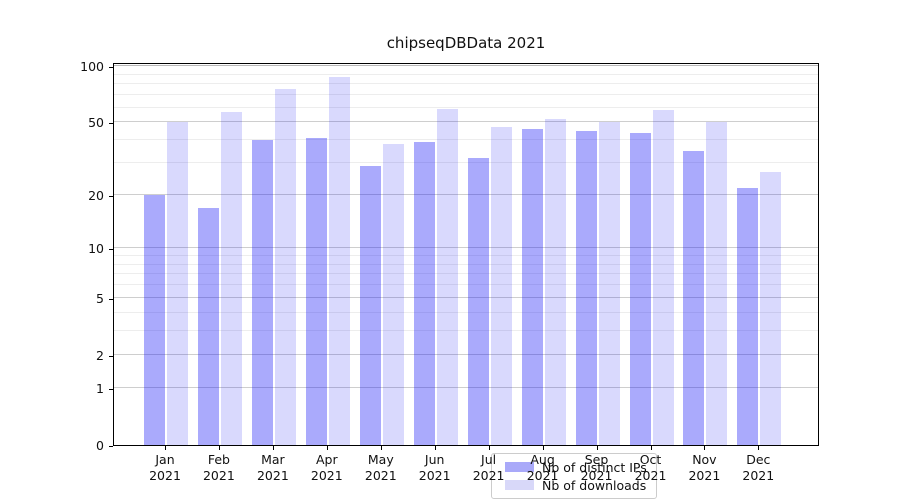 This screenshot has width=900, height=500. What do you see at coordinates (219, 448) in the screenshot?
I see `x-tick-feb` at bounding box center [219, 448].